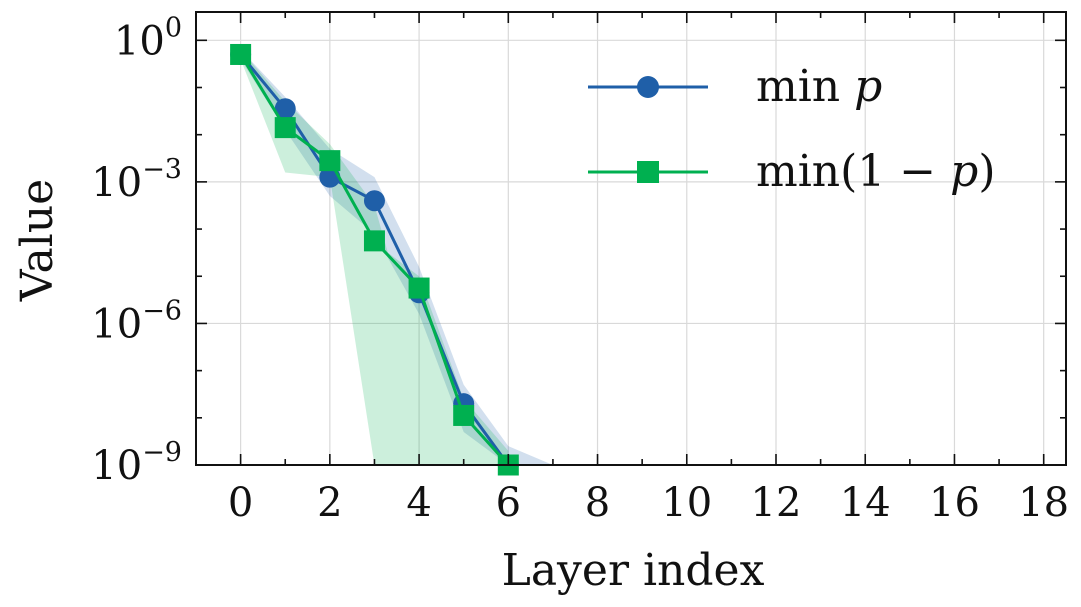  I want to click on y-tick-label: 10 −9, so click(136, 463).